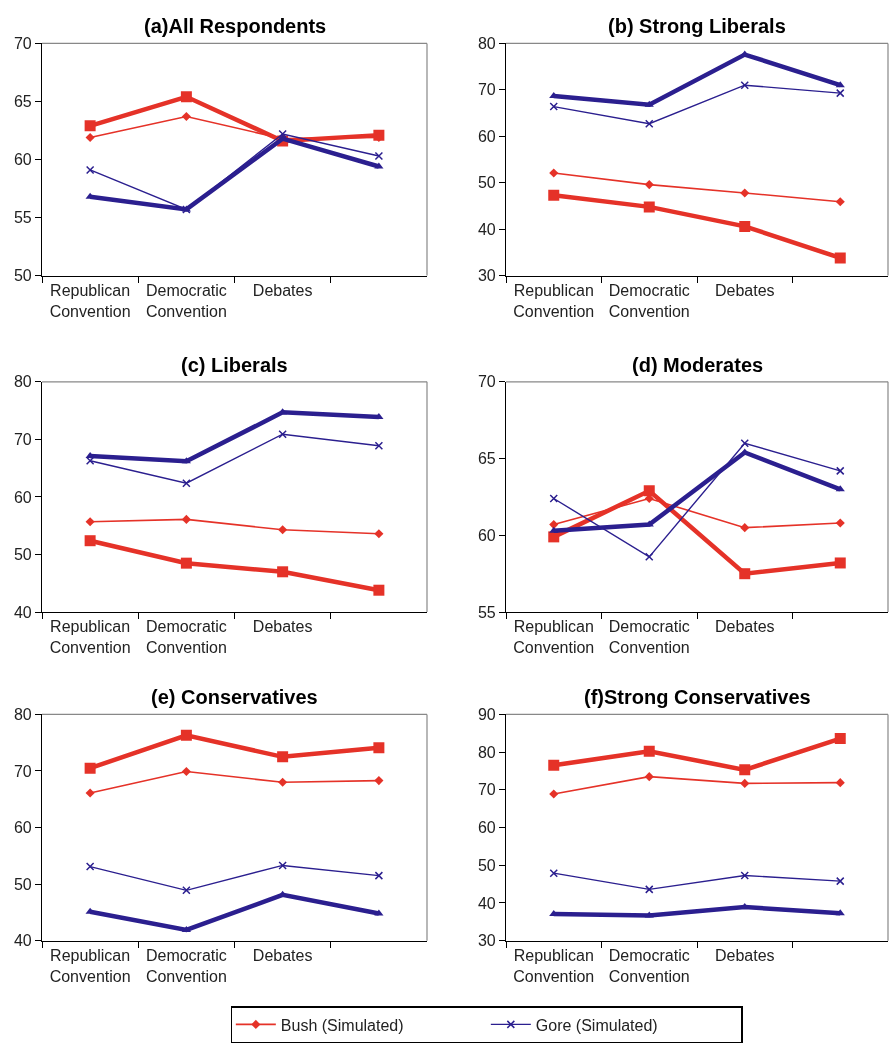 Image resolution: width=890 pixels, height=1052 pixels. What do you see at coordinates (486, 714) in the screenshot?
I see `y-tick-label: 90` at bounding box center [486, 714].